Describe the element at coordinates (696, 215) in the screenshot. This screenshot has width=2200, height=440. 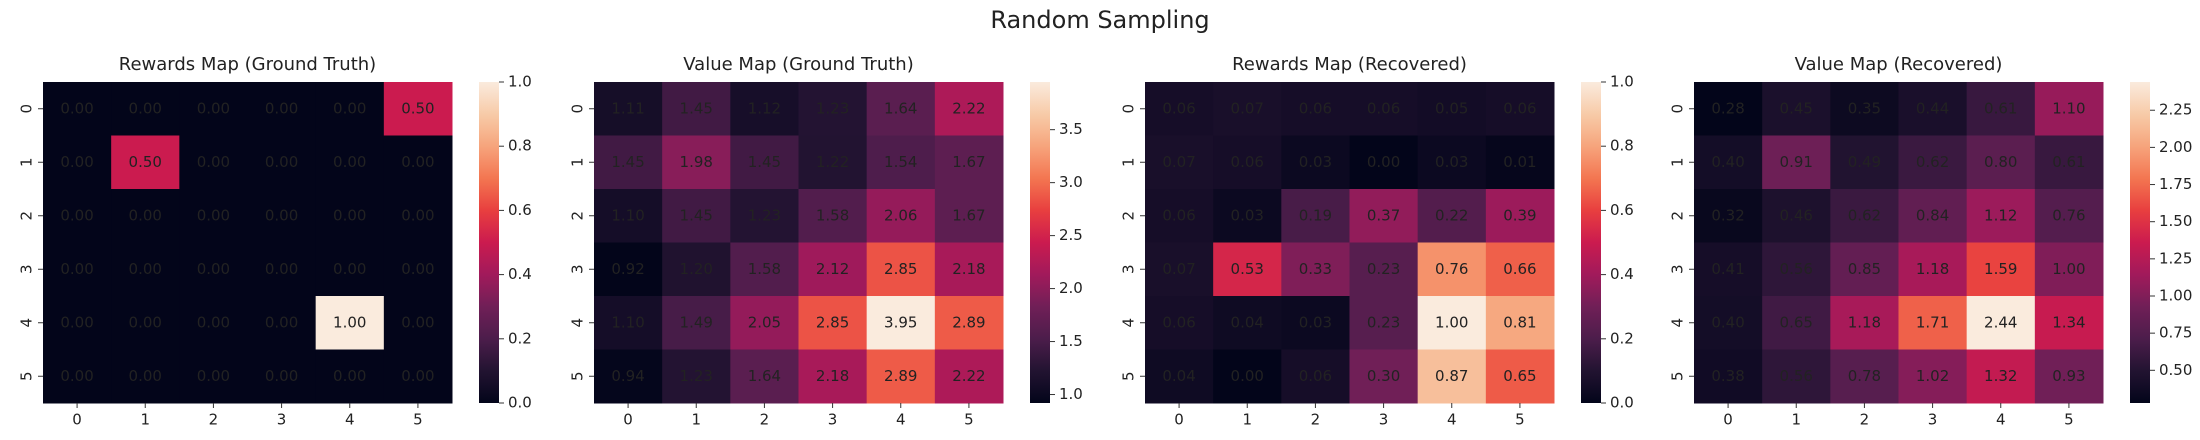
I see `cell-label: 1.45` at that location.